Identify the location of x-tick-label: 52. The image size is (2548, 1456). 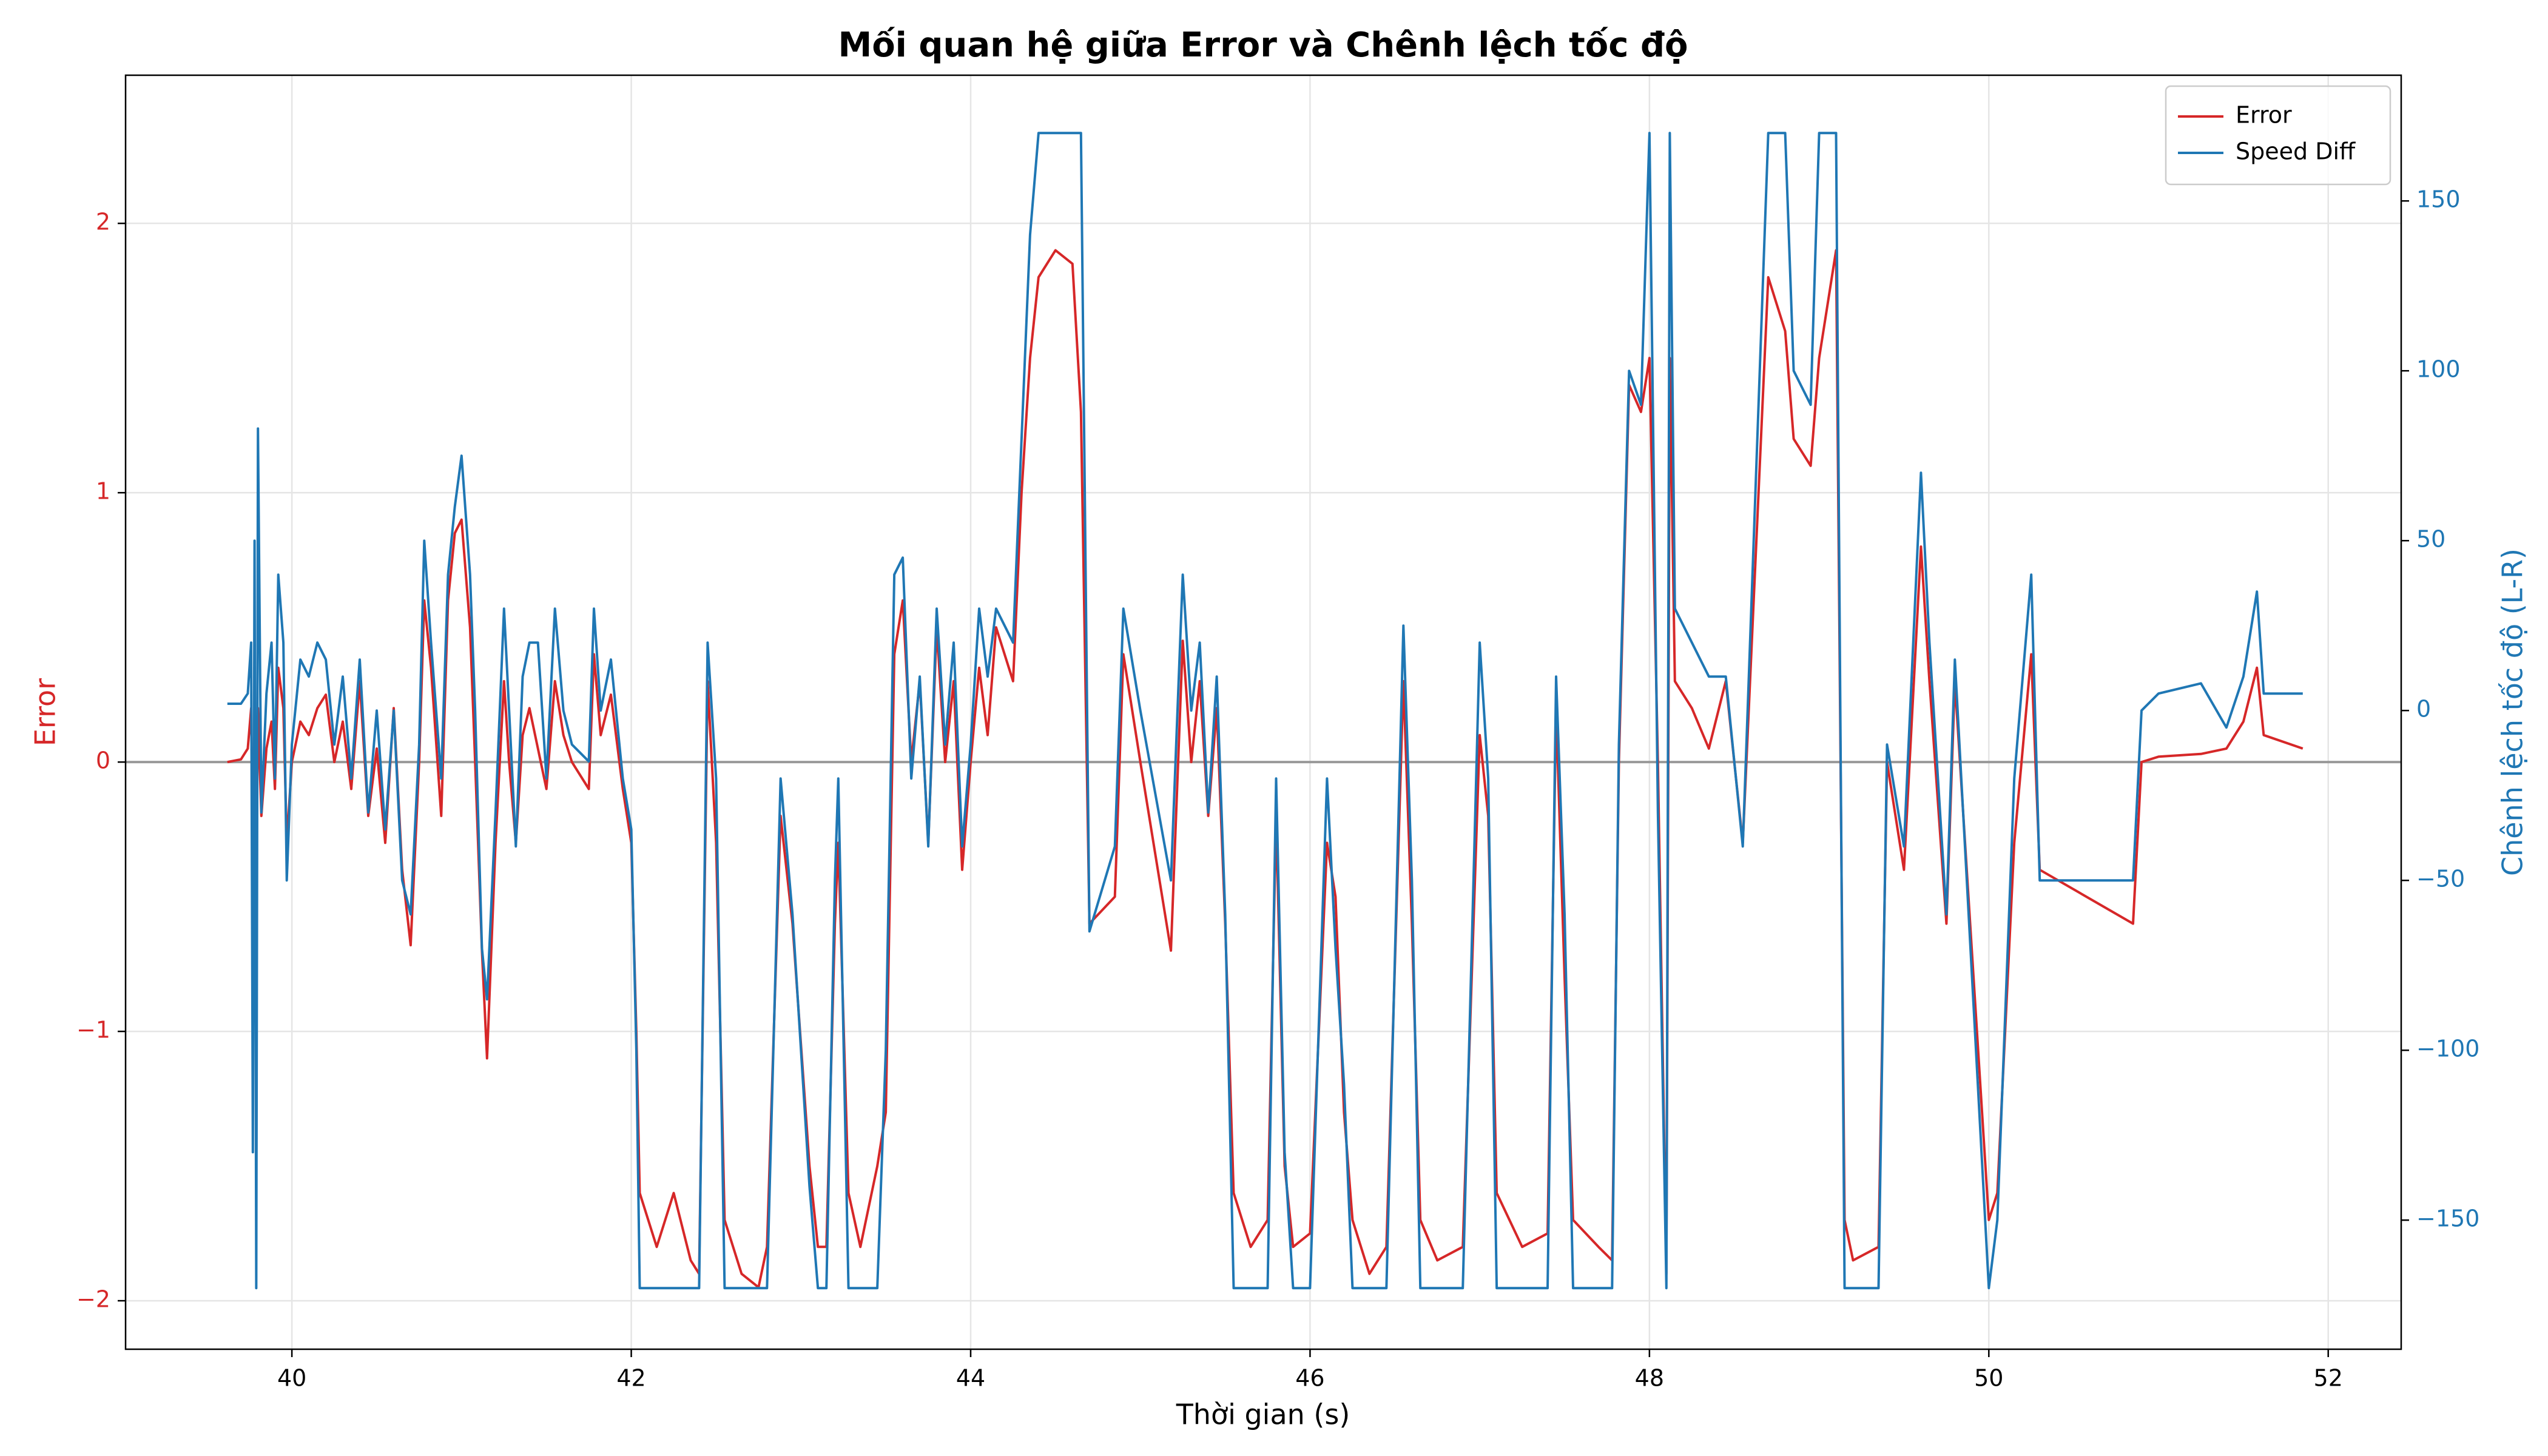
(2328, 1378).